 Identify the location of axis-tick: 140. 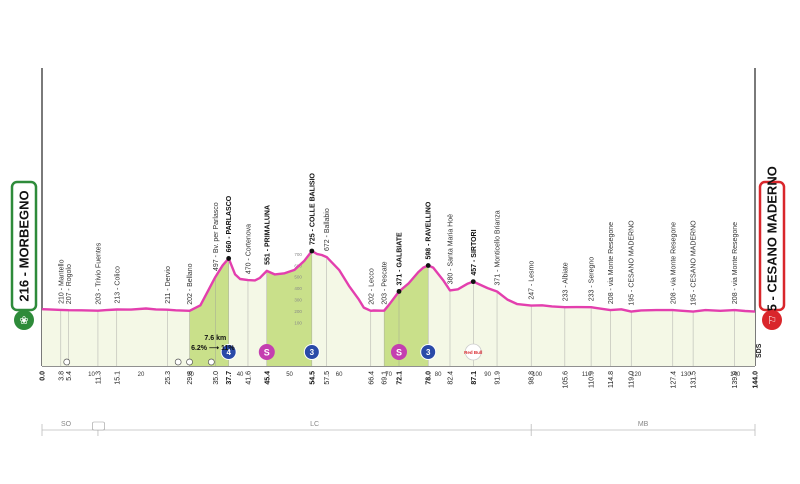
(735, 375).